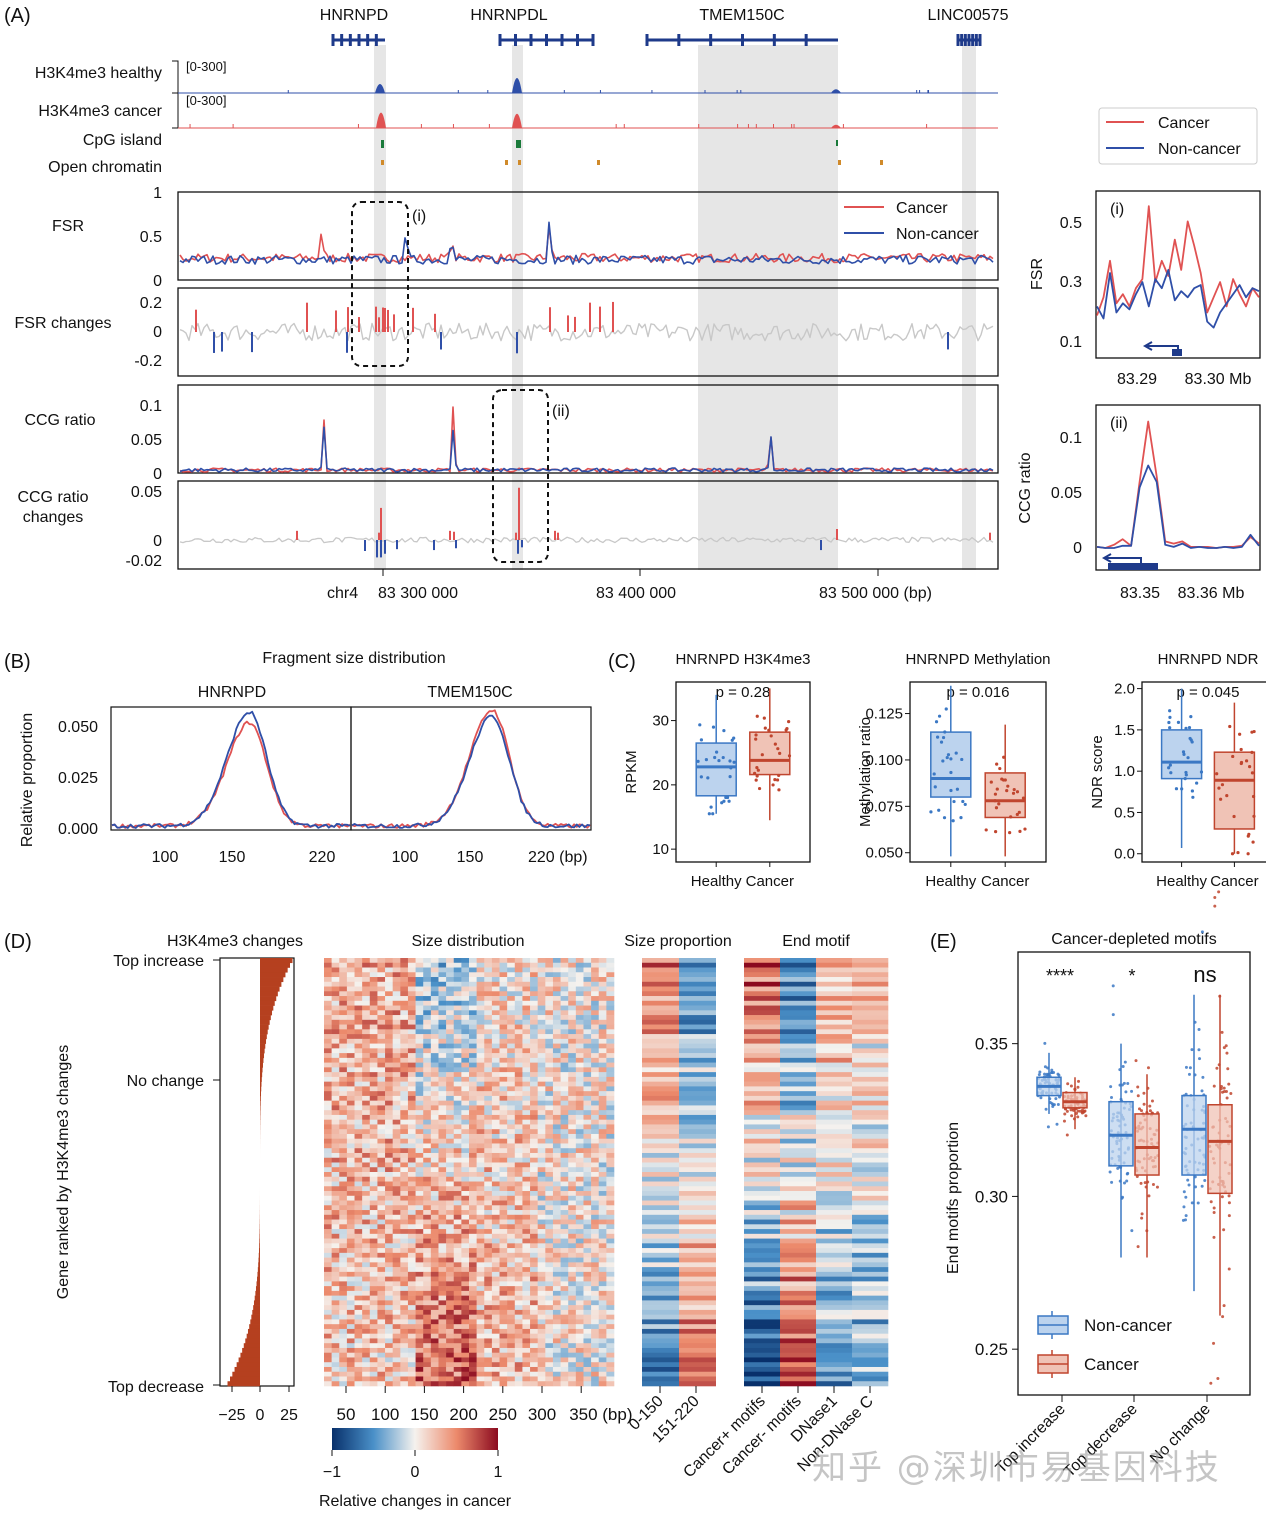  What do you see at coordinates (354, 15) in the screenshot?
I see `gene-label-hnrnpd: HNRNPD` at bounding box center [354, 15].